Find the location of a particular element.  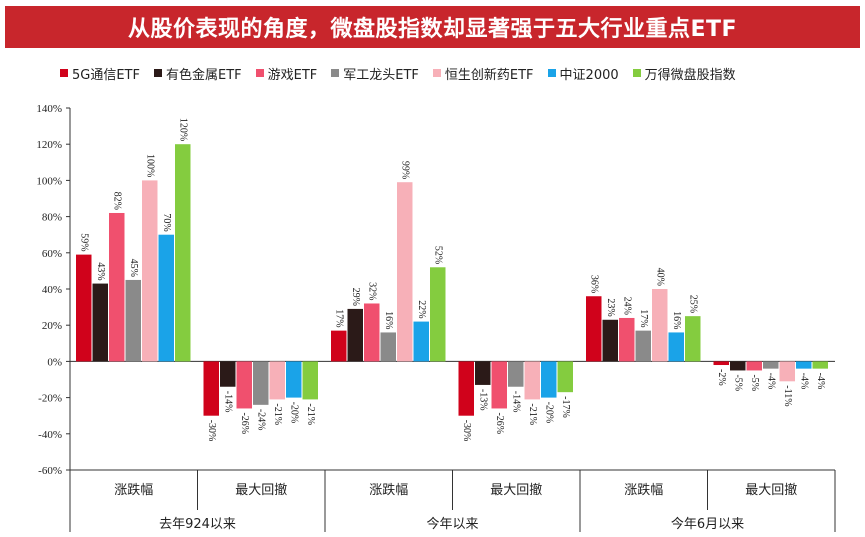

legend-label: 军工龙头ETF is located at coordinates (381, 75).